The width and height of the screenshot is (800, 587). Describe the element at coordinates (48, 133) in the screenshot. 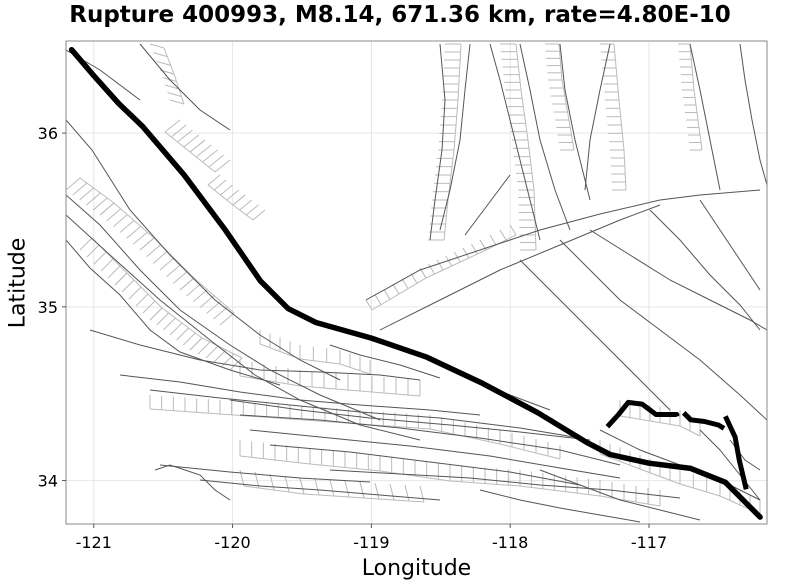

I see `y-tick-label: 36` at that location.